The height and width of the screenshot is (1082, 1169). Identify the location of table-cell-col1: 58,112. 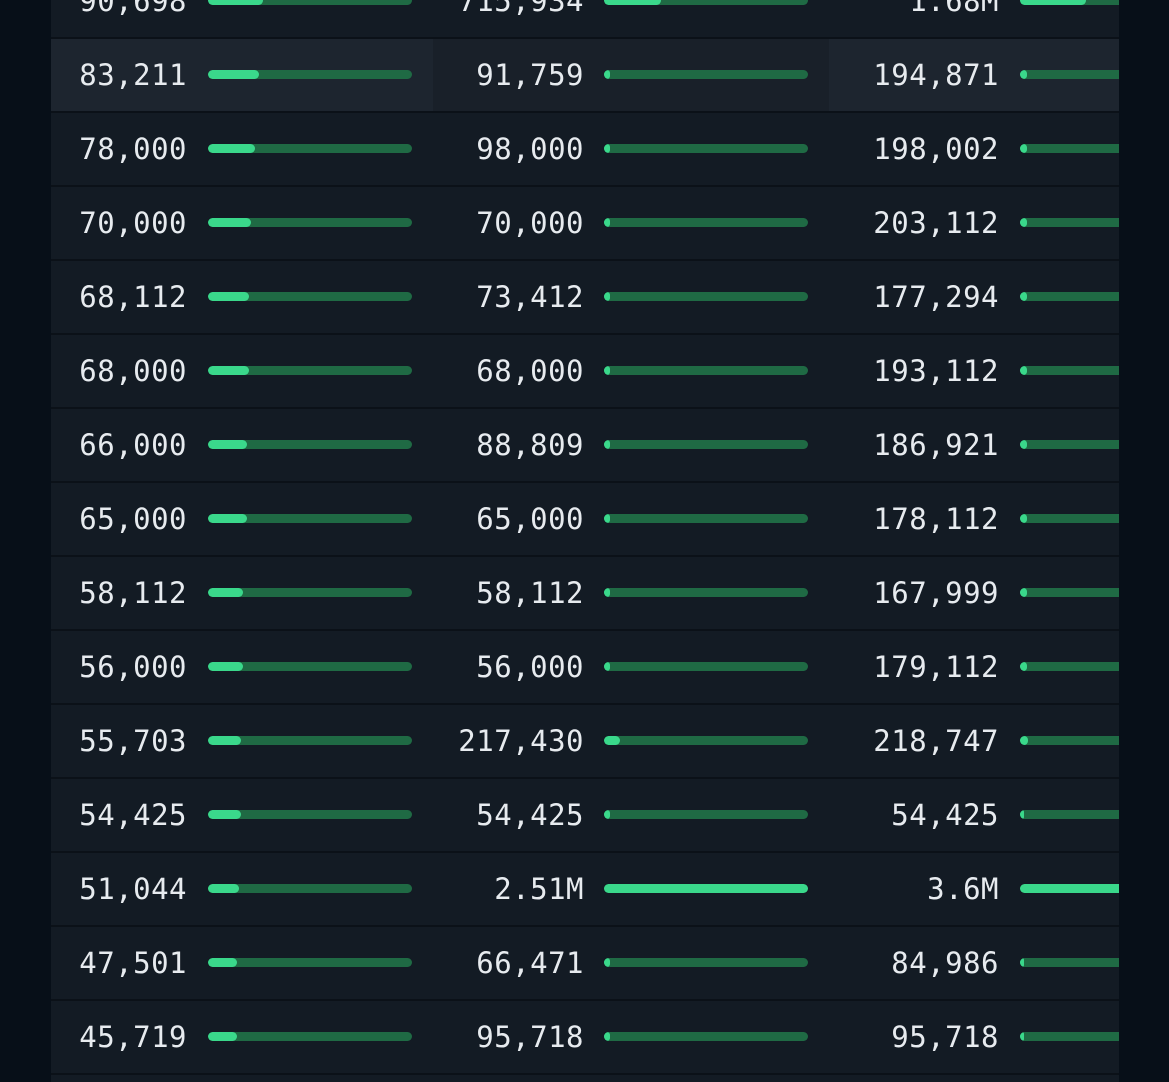
(242, 593).